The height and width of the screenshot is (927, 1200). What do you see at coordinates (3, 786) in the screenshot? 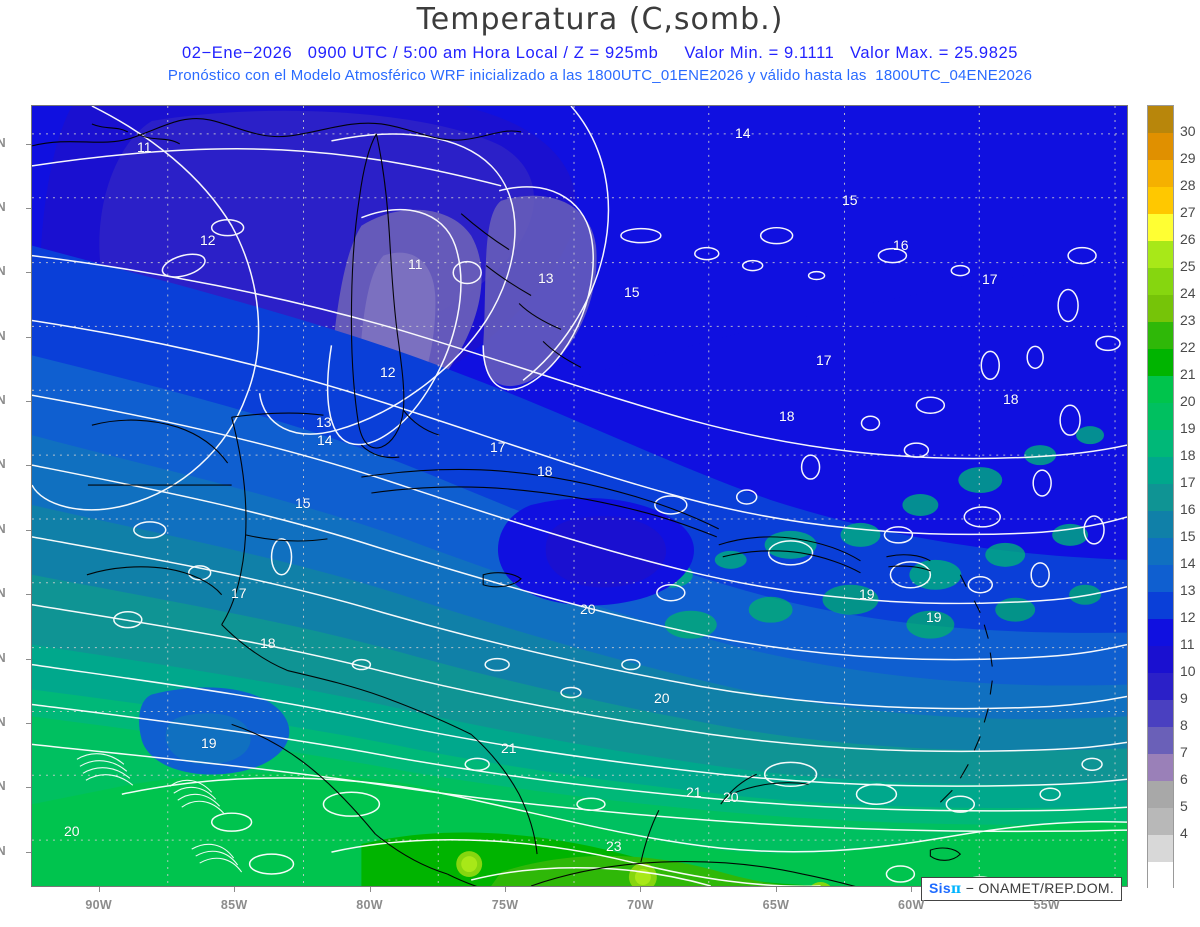
I see `latitude-tick-label: 10N` at bounding box center [3, 786].